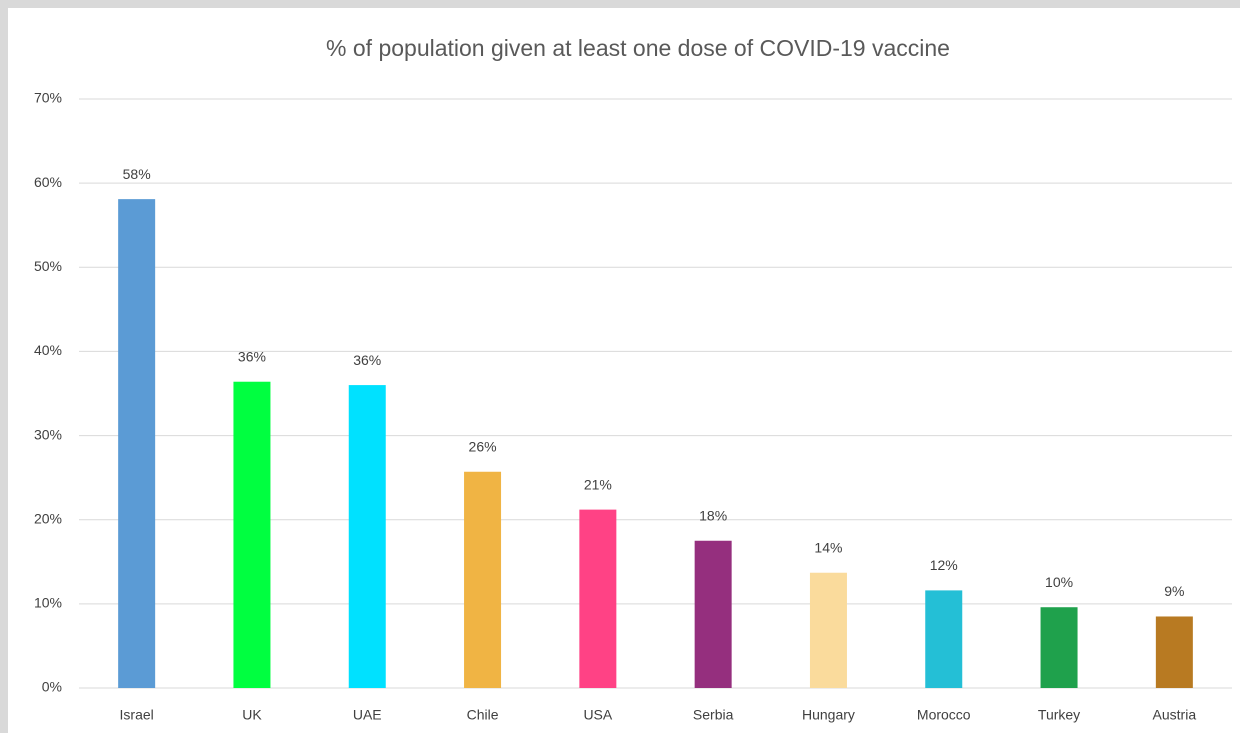  Describe the element at coordinates (828, 547) in the screenshot. I see `value-label: 14%` at that location.